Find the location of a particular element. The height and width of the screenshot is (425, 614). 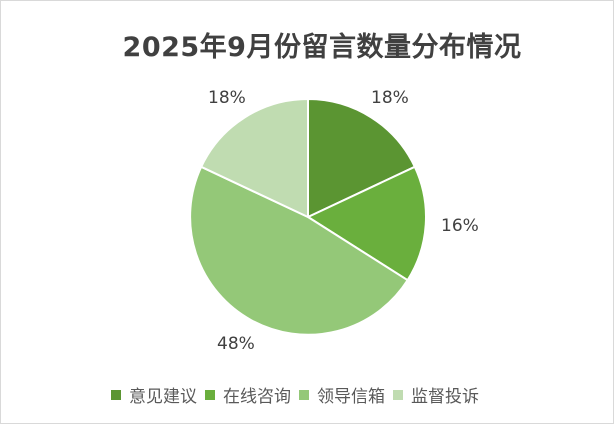

data-label-supervision-complaints: 18% is located at coordinates (227, 98).